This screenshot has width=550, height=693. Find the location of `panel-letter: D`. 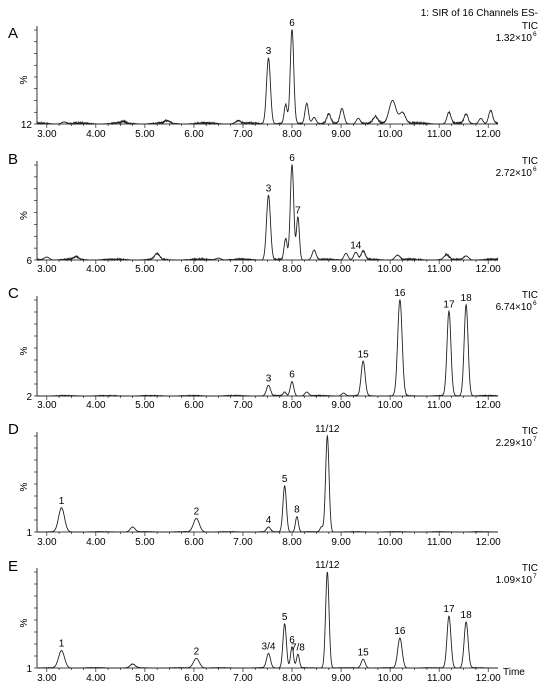

panel-letter: D is located at coordinates (13, 429).